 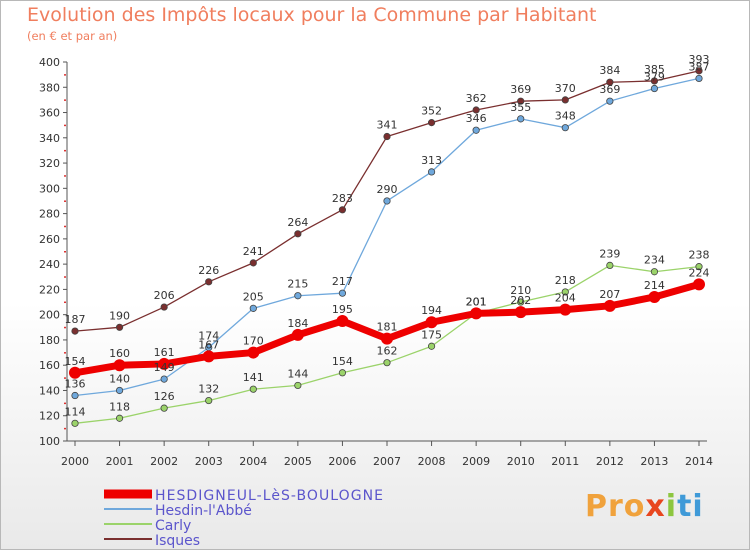 What do you see at coordinates (654, 69) in the screenshot?
I see `data-label: 385` at bounding box center [654, 69].